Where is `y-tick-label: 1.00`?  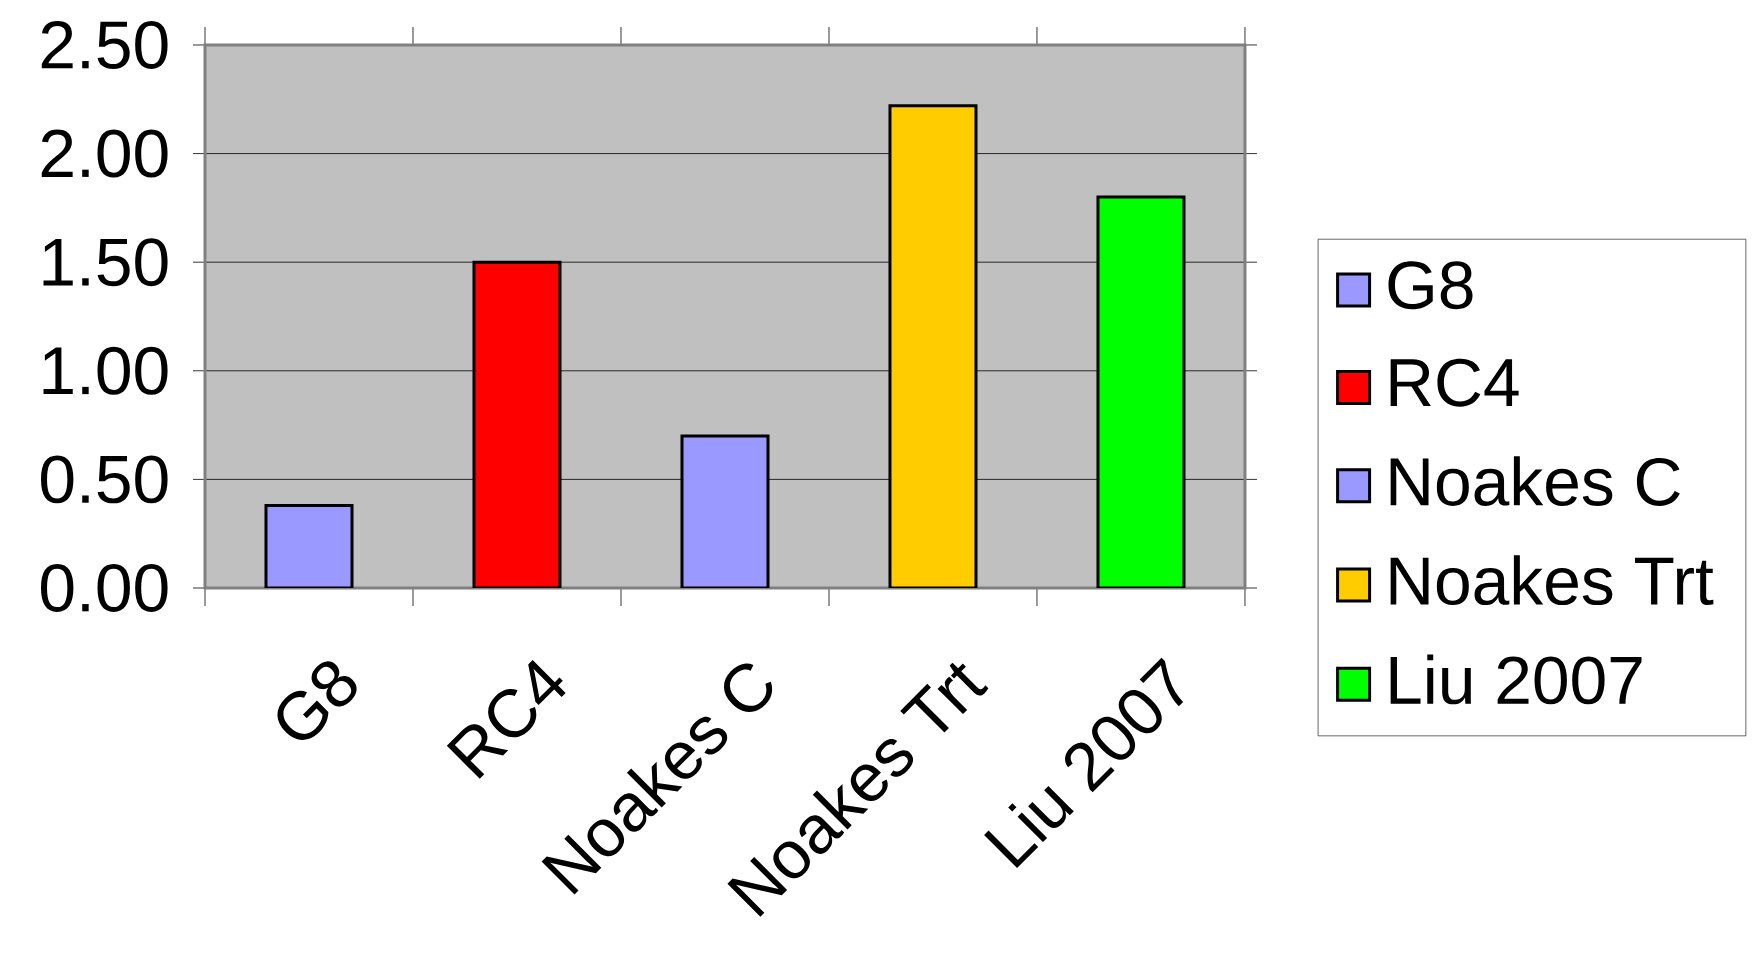 y-tick-label: 1.00 is located at coordinates (105, 370).